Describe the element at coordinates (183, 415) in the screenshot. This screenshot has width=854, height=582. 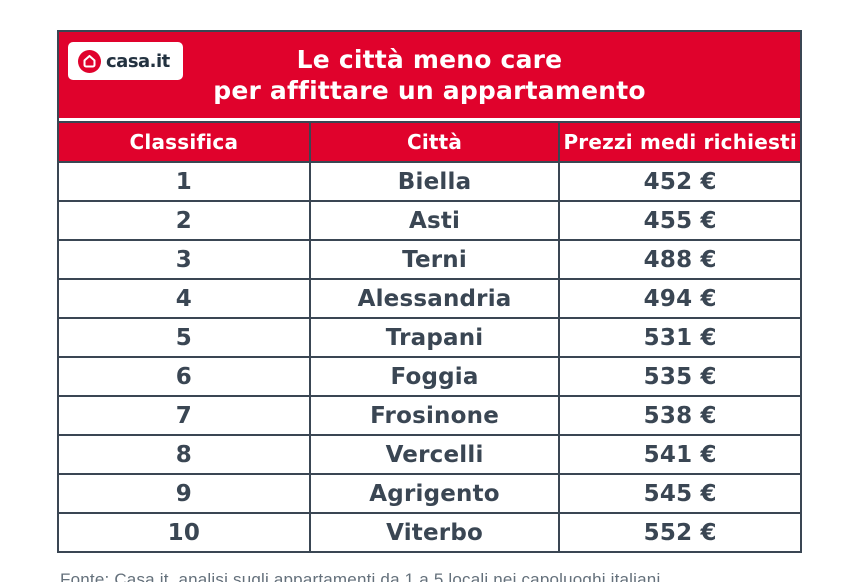
I see `rank-cell: 7` at that location.